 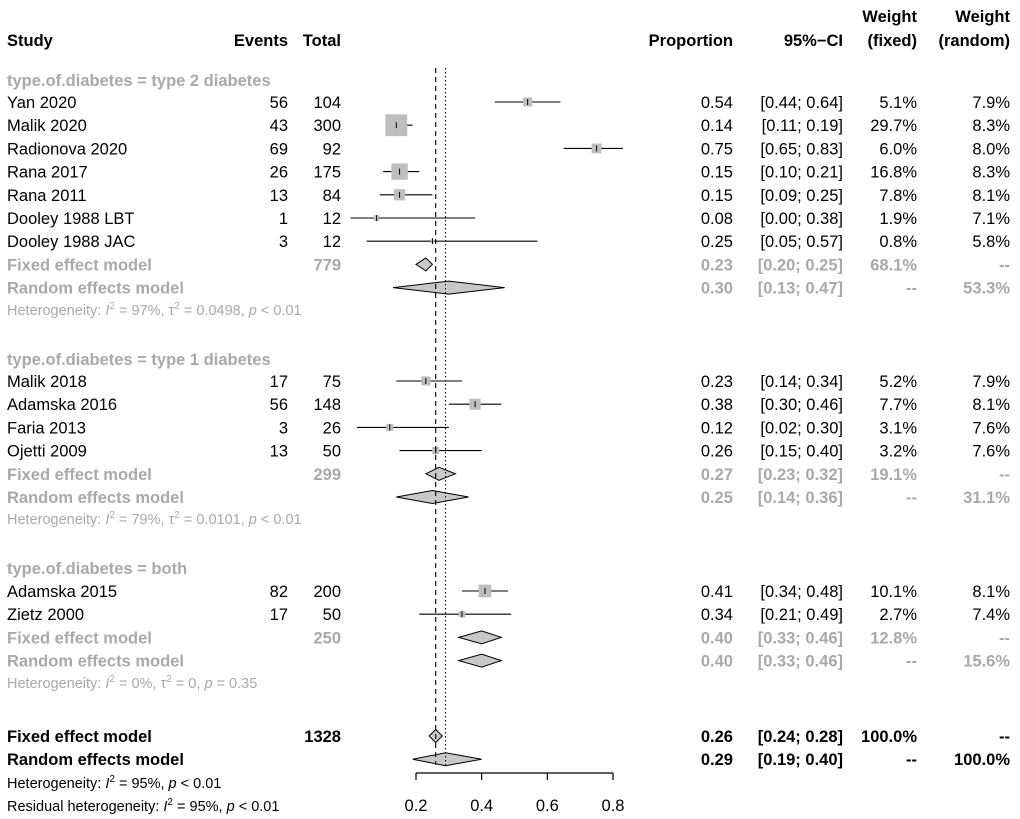 I want to click on subgroup-3-random-weight-random: 15.6%, so click(x=986, y=662).